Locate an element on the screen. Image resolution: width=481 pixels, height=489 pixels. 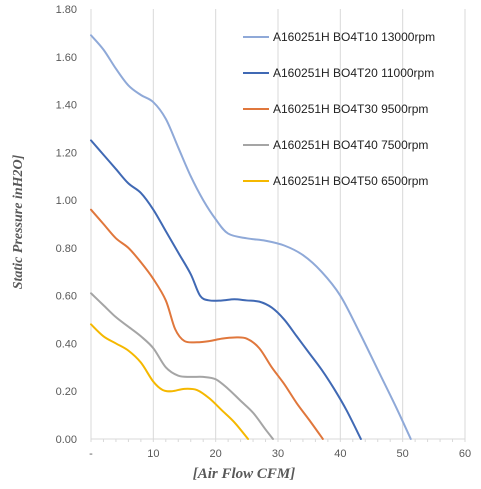
legend-item: A160251H BO4T40 7500rpm is located at coordinates (335, 145).